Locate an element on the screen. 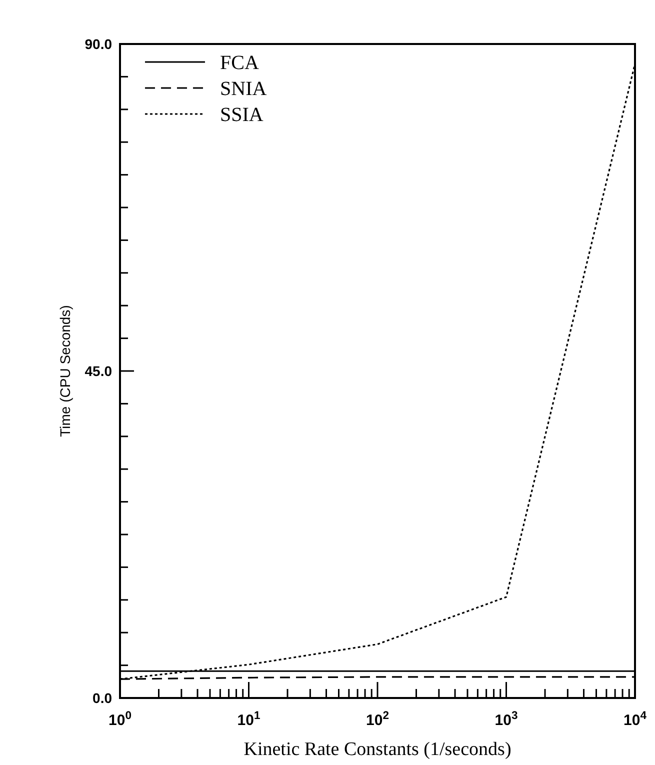 This screenshot has width=655, height=765. x-tick-label: 10$^{2}$ is located at coordinates (377, 719).